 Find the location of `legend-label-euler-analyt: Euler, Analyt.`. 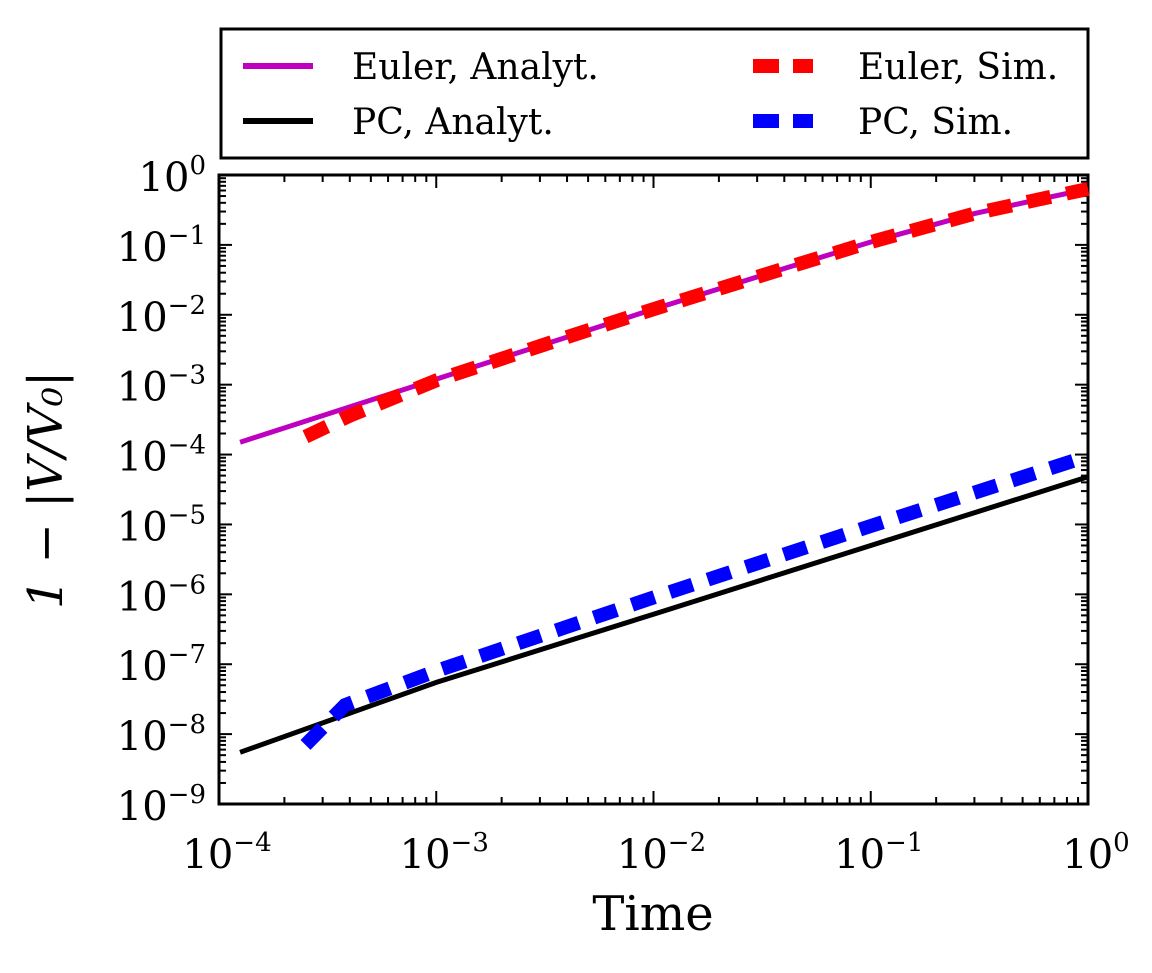

legend-label-euler-analyt: Euler, Analyt. is located at coordinates (475, 67).